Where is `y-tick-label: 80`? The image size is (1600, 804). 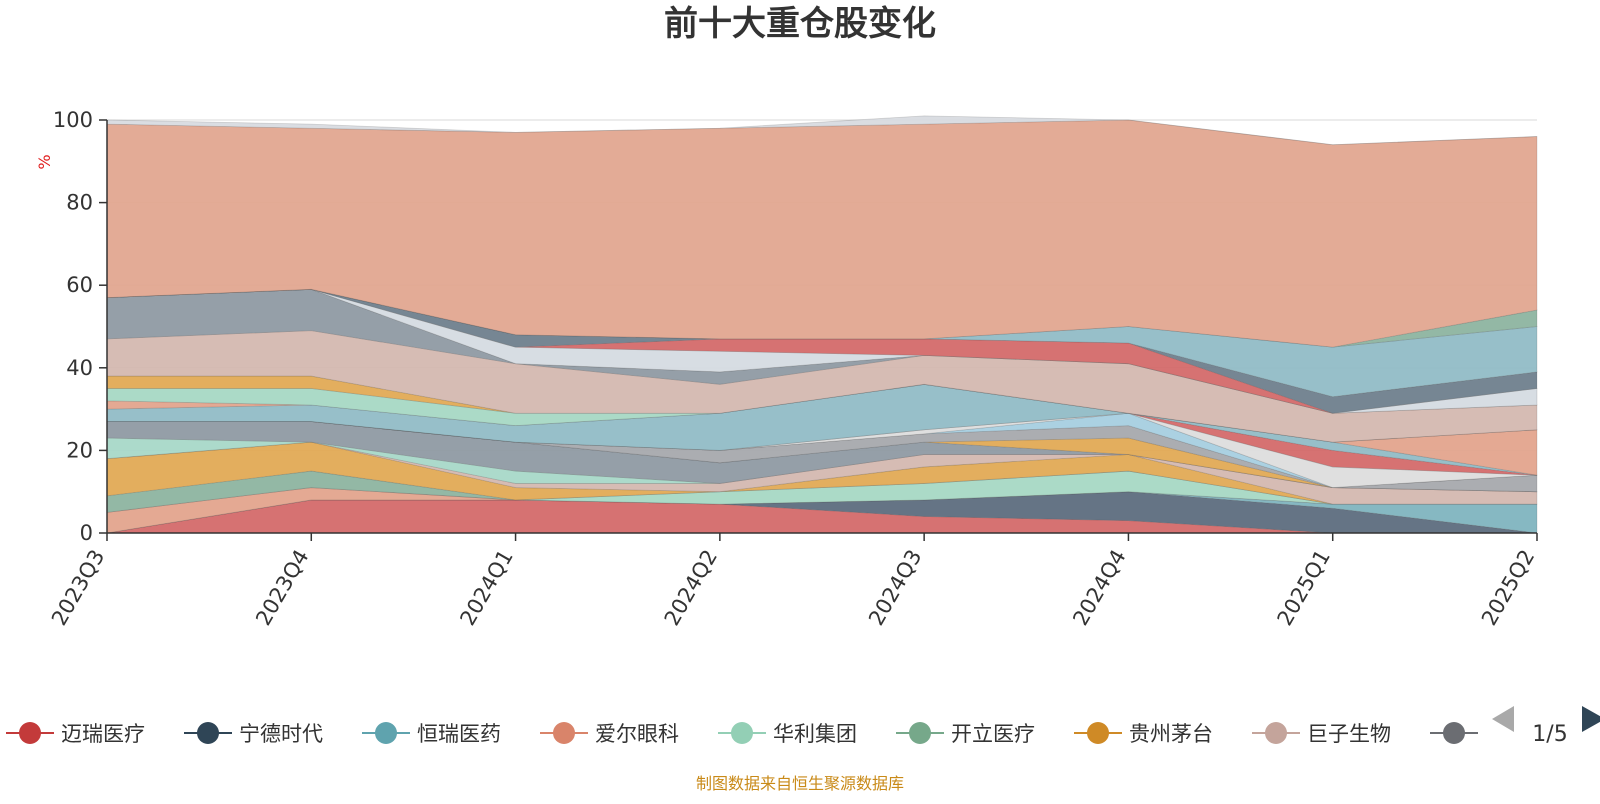
y-tick-label: 80 is located at coordinates (79, 203).